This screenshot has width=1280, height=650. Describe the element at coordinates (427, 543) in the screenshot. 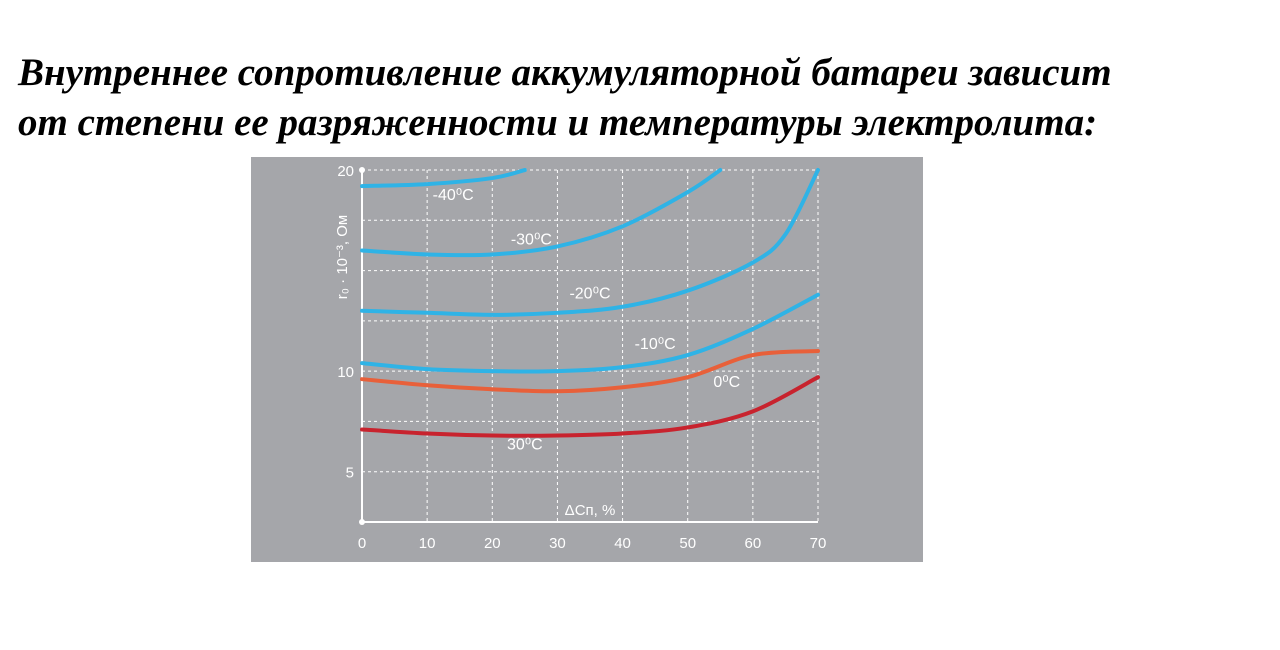

I see `x-tick-label: 10` at that location.